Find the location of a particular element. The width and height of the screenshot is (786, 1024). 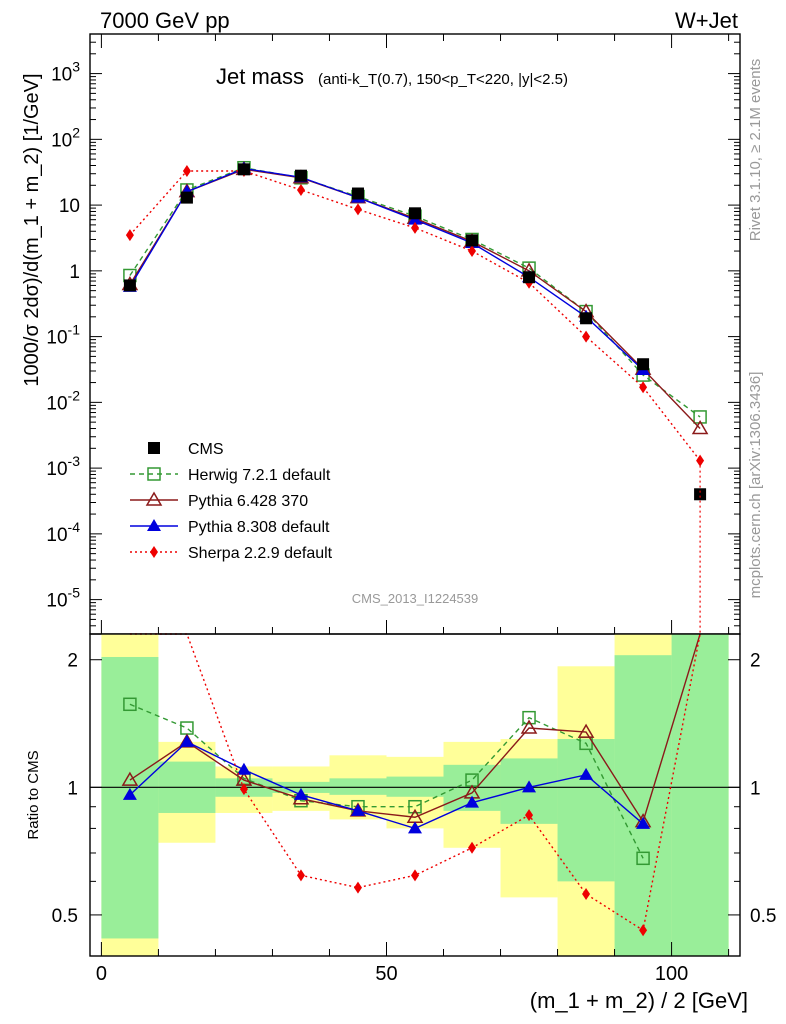

ratio-tick-label: 1 is located at coordinates (72, 788).